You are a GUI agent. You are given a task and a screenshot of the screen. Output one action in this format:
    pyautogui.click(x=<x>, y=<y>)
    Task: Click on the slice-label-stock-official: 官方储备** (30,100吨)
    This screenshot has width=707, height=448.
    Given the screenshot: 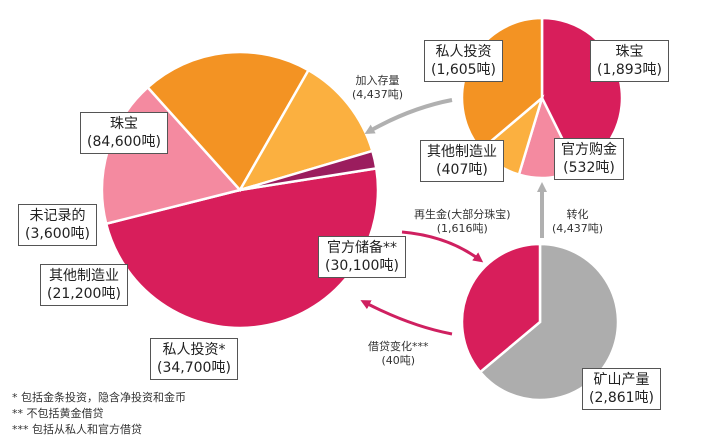 What is the action you would take?
    pyautogui.click(x=362, y=257)
    